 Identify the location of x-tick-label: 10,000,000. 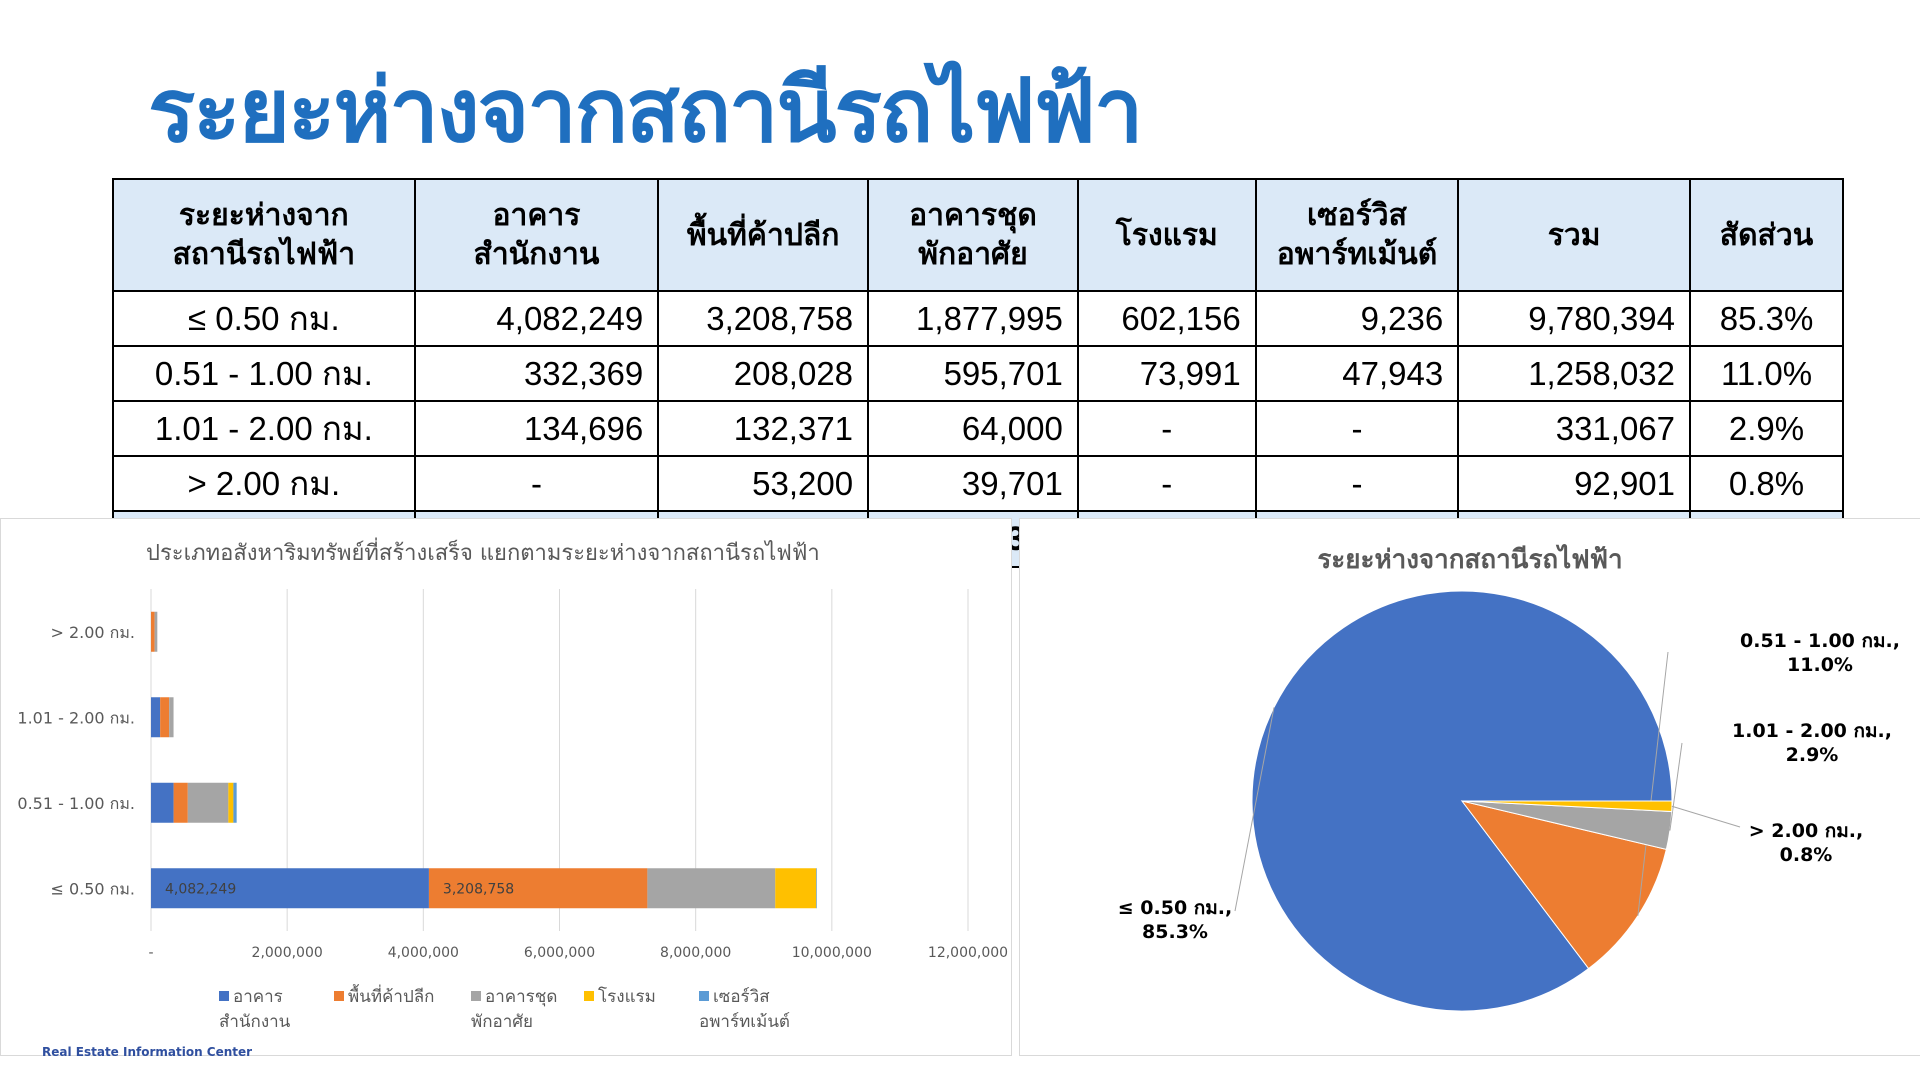
(832, 953).